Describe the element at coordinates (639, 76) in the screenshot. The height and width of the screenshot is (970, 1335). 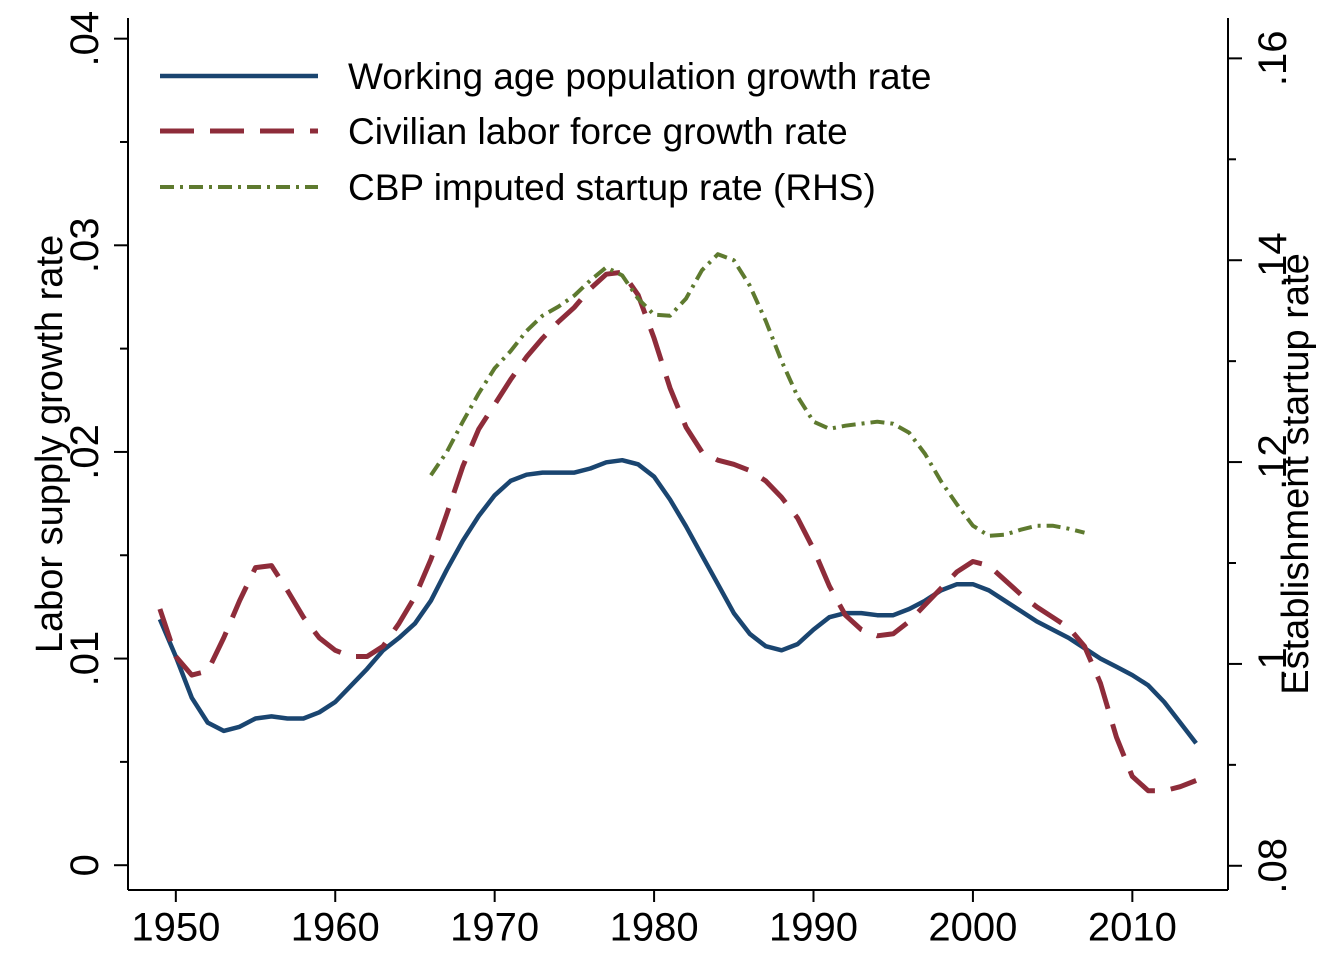
I see `legend-label-1: Working age population growth rate` at that location.